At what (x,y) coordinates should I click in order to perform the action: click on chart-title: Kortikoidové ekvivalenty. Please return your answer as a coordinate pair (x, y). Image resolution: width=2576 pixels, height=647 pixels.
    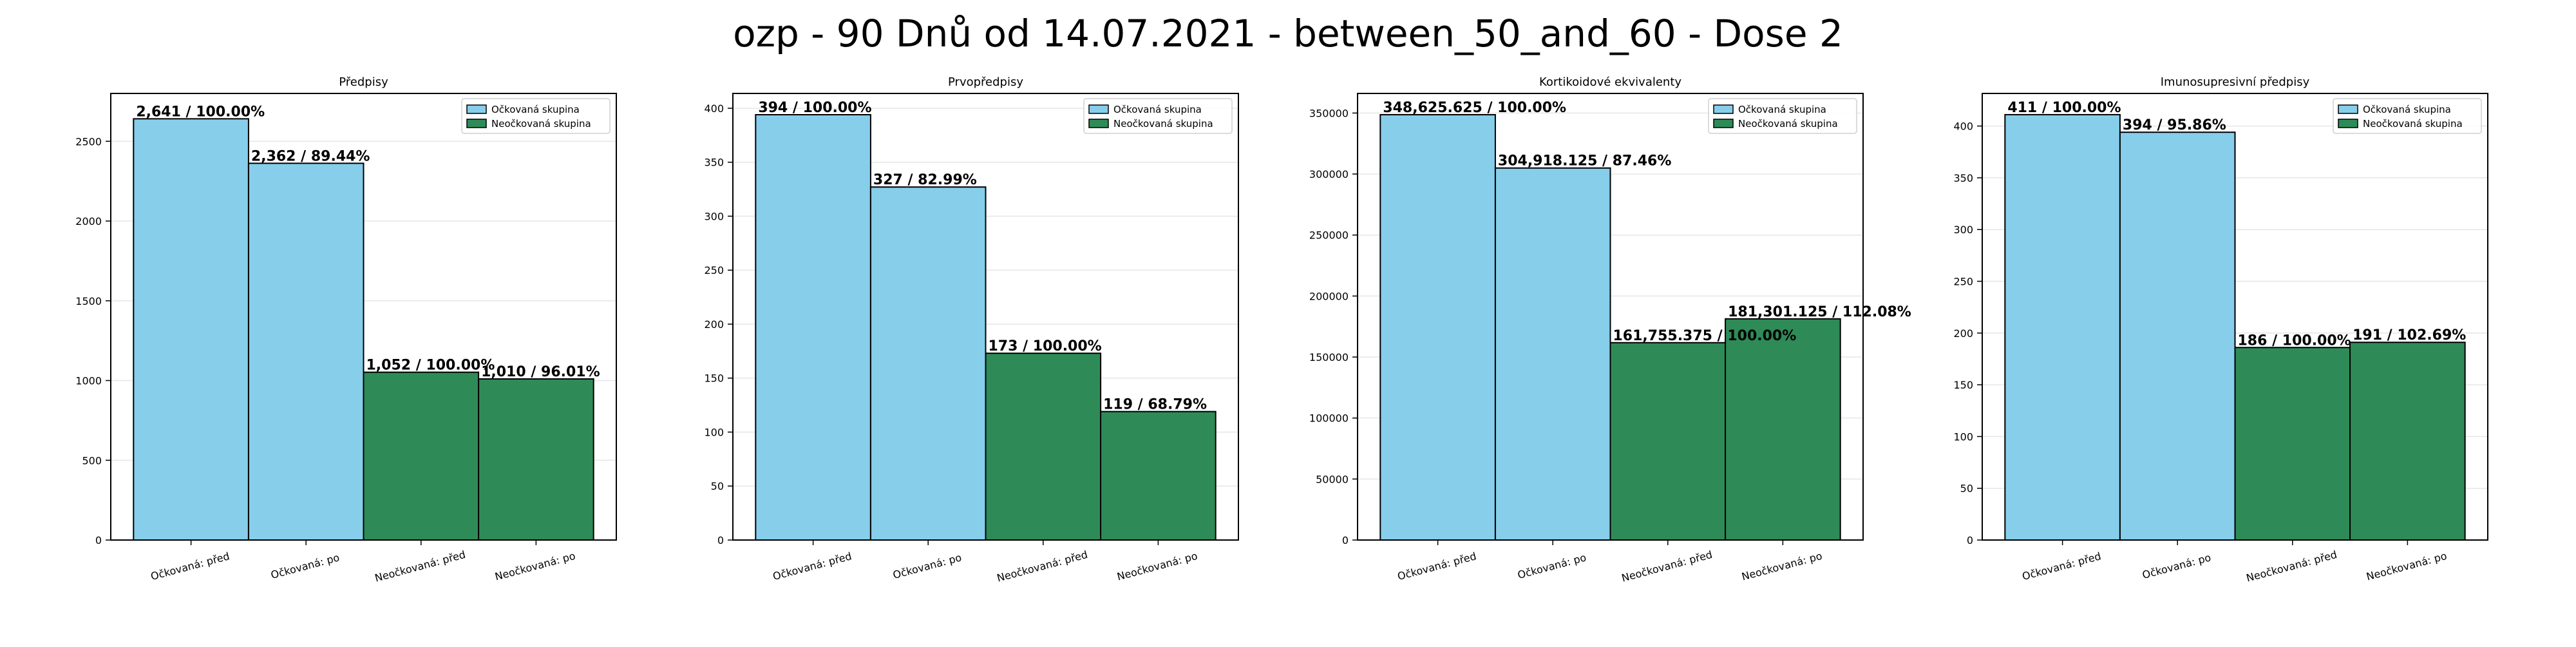
    Looking at the image, I should click on (1610, 82).